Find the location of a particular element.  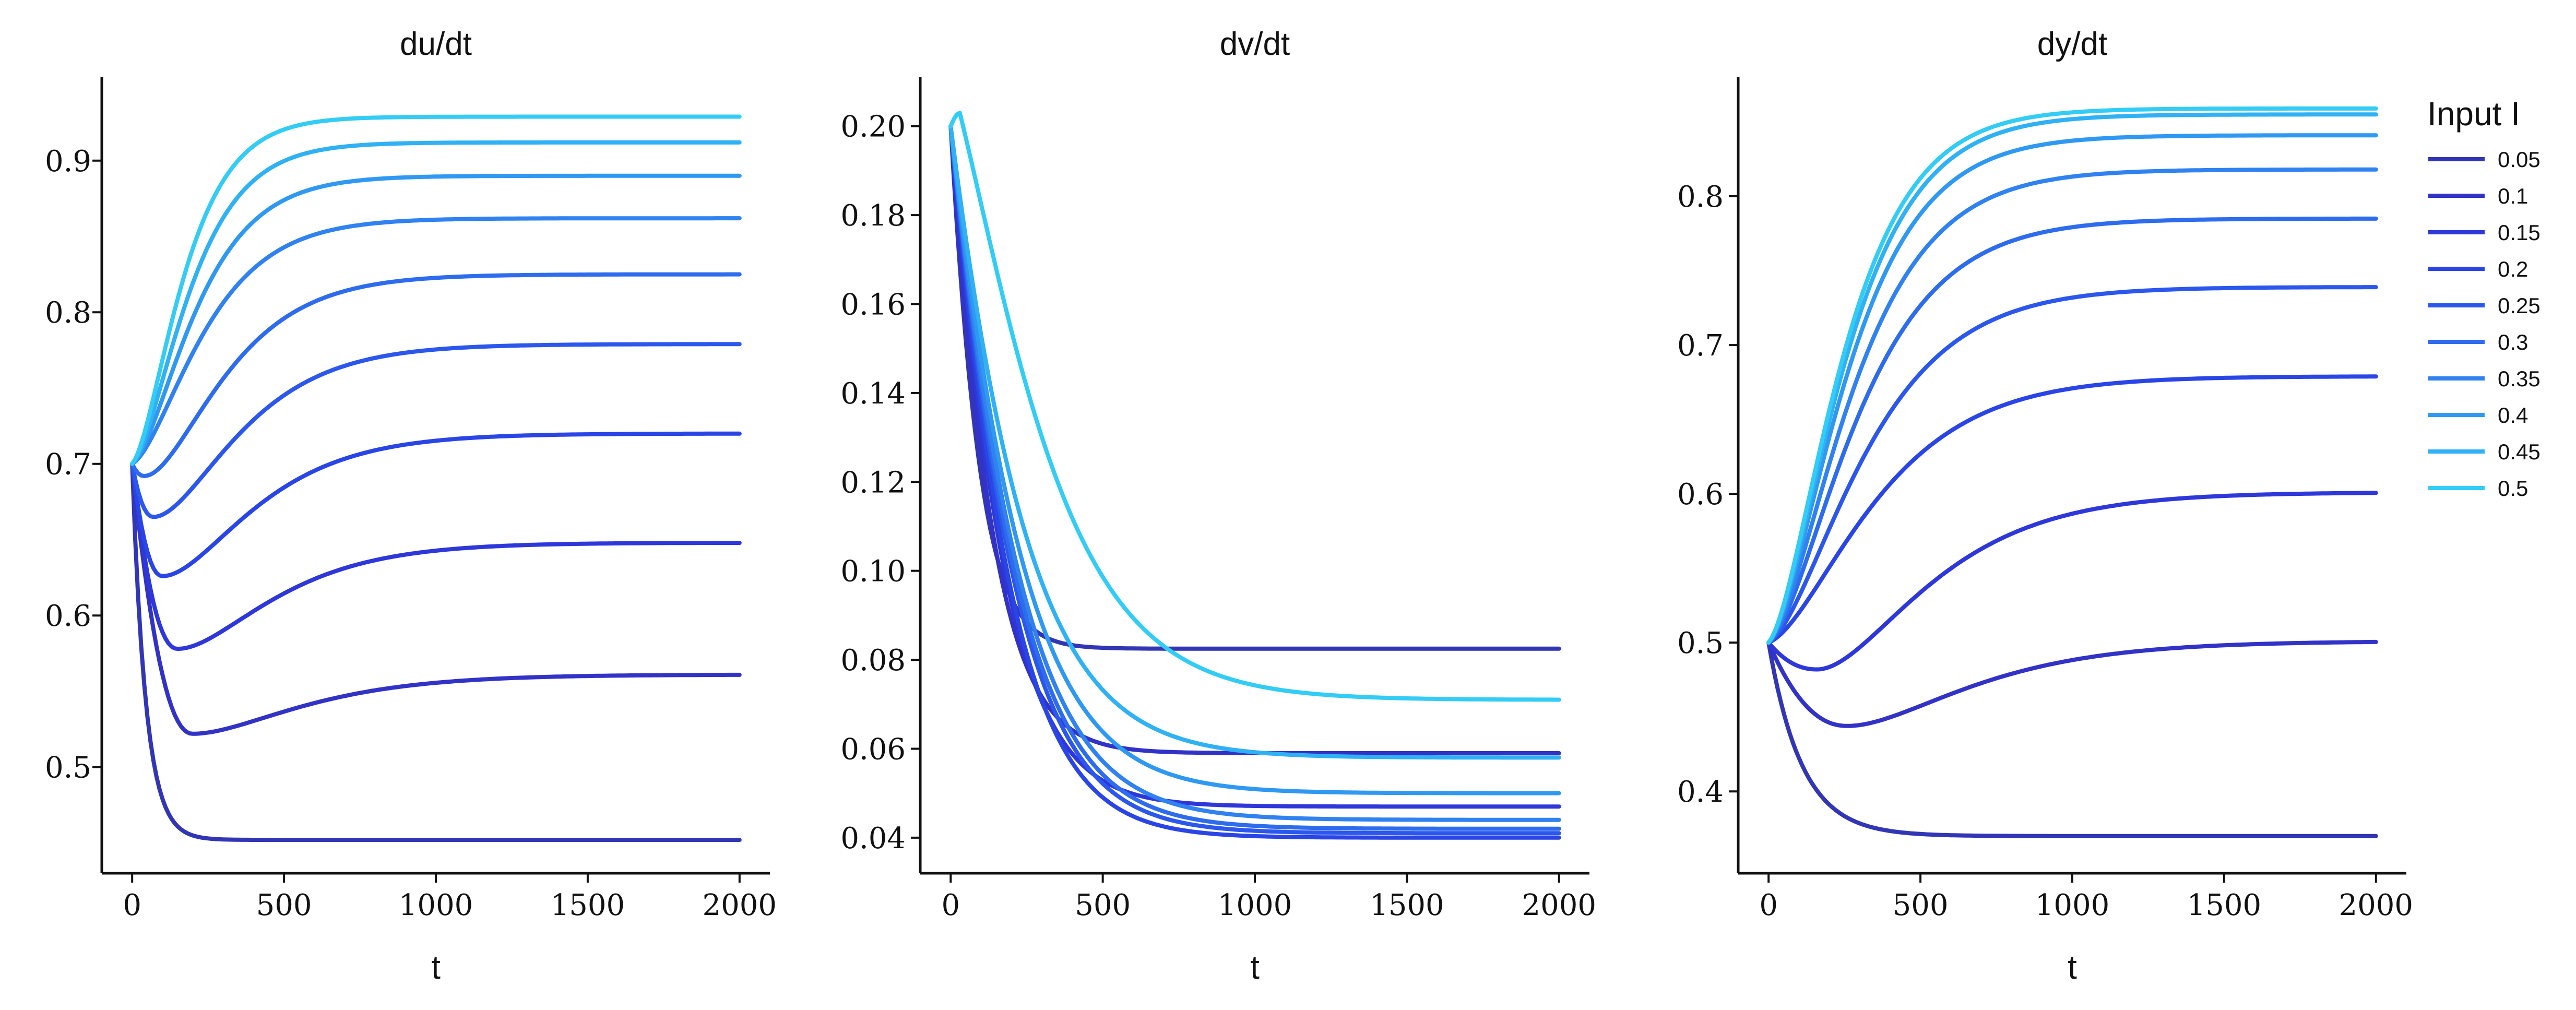

legend-item-label: 0.3 is located at coordinates (2513, 342).